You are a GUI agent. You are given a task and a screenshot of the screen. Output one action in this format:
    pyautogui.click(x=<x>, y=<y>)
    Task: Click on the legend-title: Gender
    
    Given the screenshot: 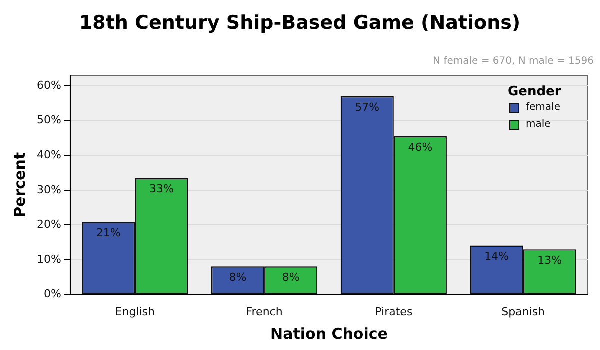 What is the action you would take?
    pyautogui.click(x=535, y=92)
    